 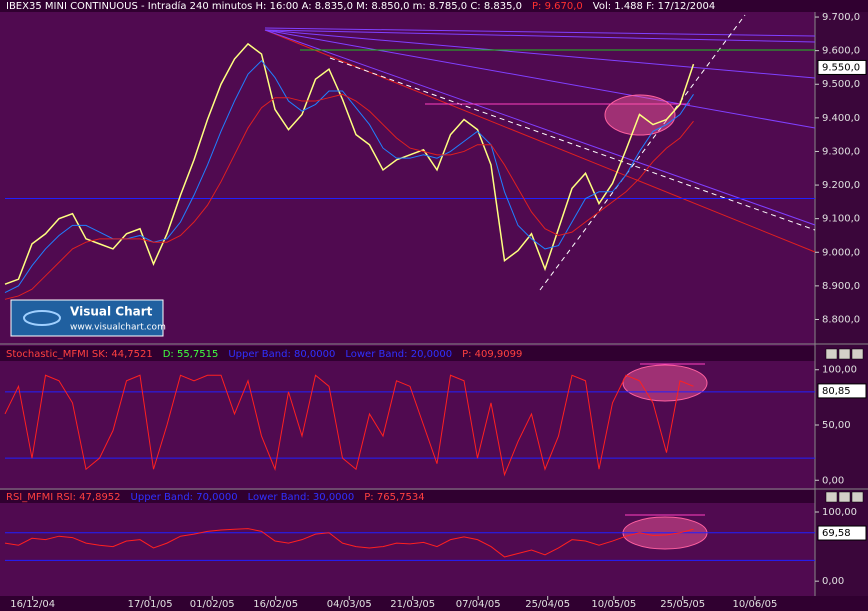 I want to click on y-tick-label: 8.900,0, so click(x=841, y=286).